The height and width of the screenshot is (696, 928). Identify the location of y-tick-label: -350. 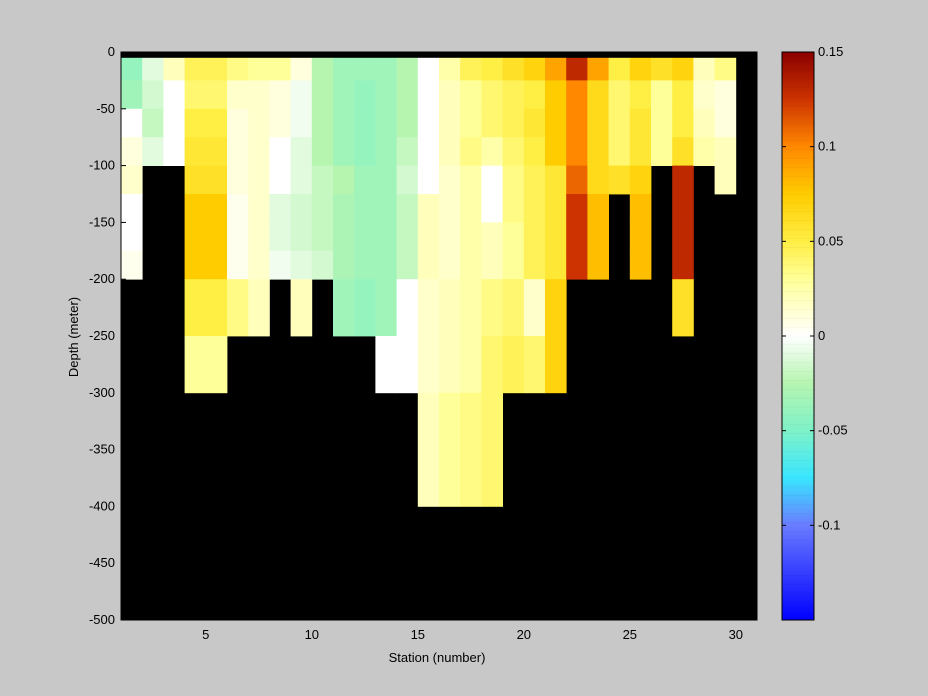
(102, 449).